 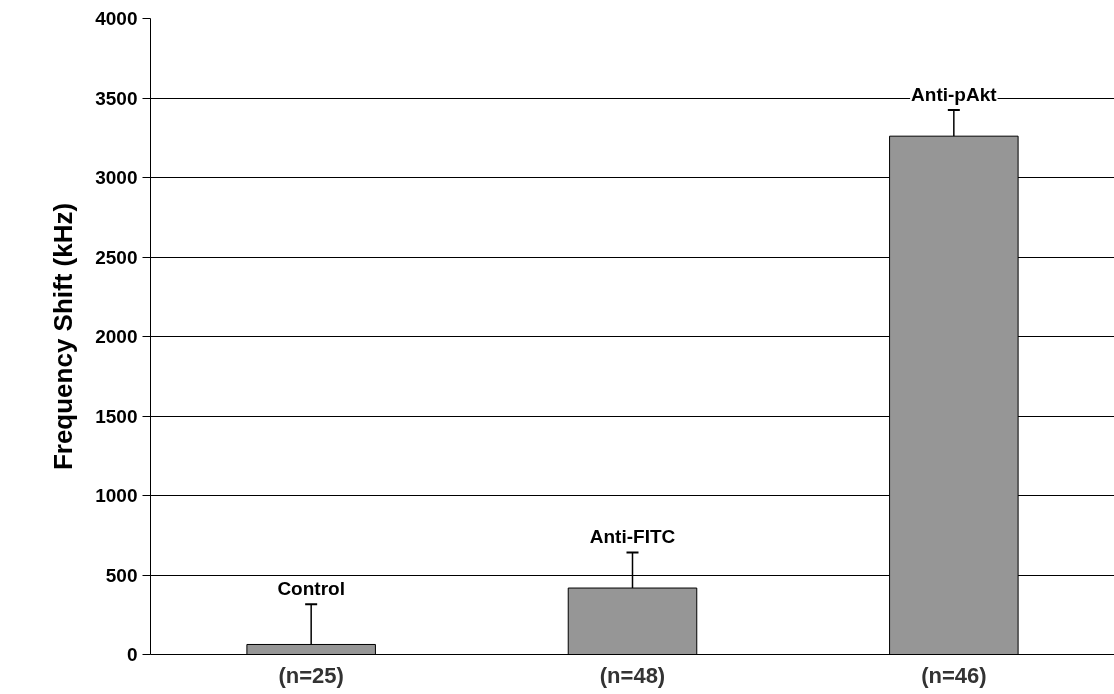 What do you see at coordinates (632, 675) in the screenshot?
I see `x-tick-label: (n=48)` at bounding box center [632, 675].